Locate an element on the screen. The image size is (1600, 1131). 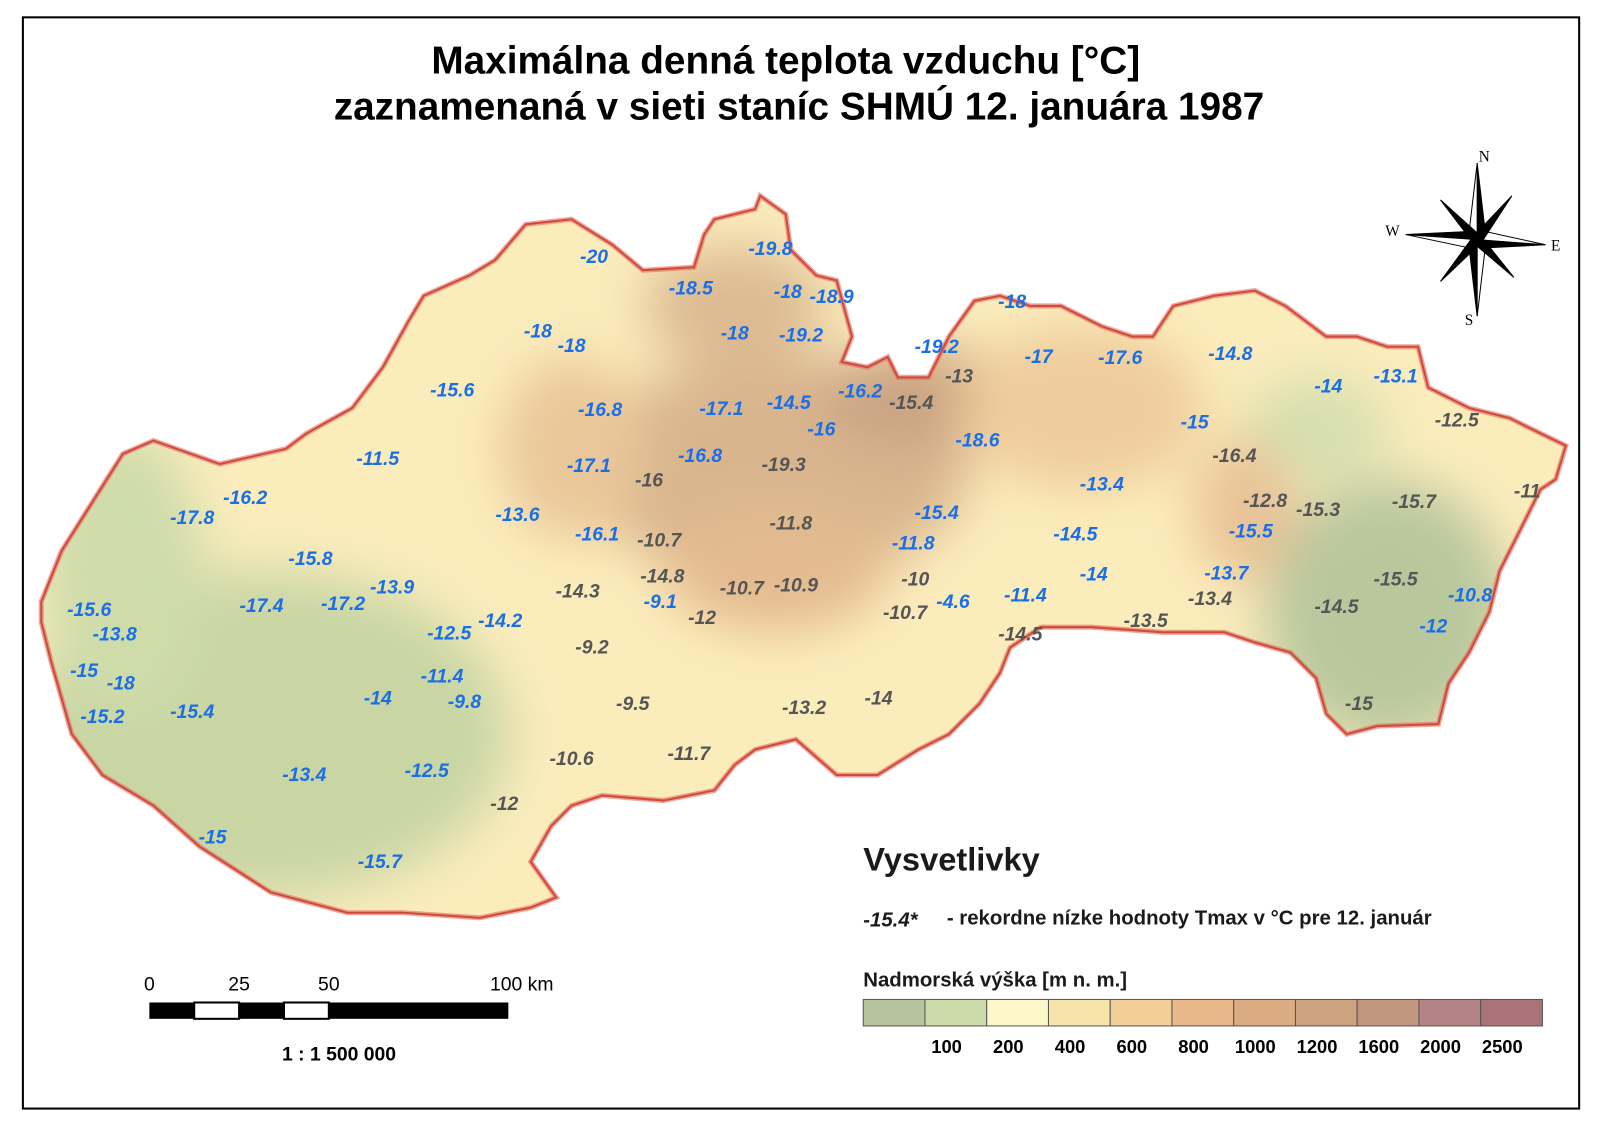
station-label: -15 is located at coordinates (1359, 704).